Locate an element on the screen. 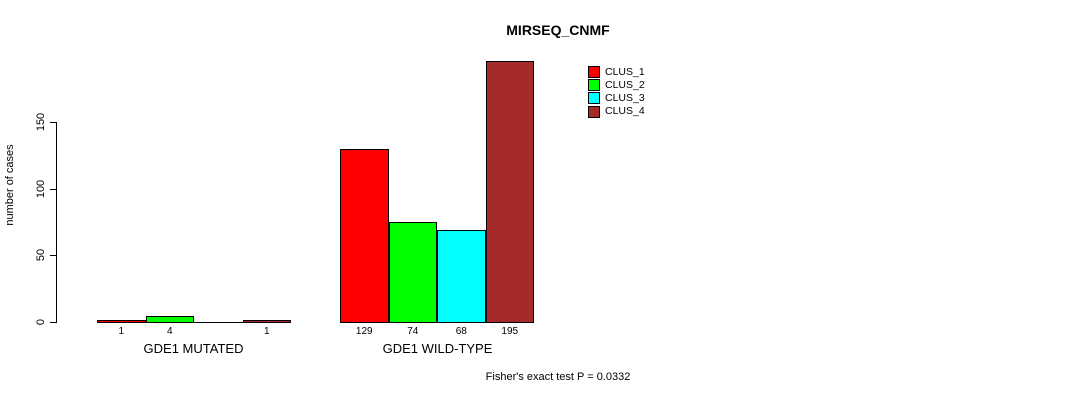  y-axis-line is located at coordinates (56, 222).